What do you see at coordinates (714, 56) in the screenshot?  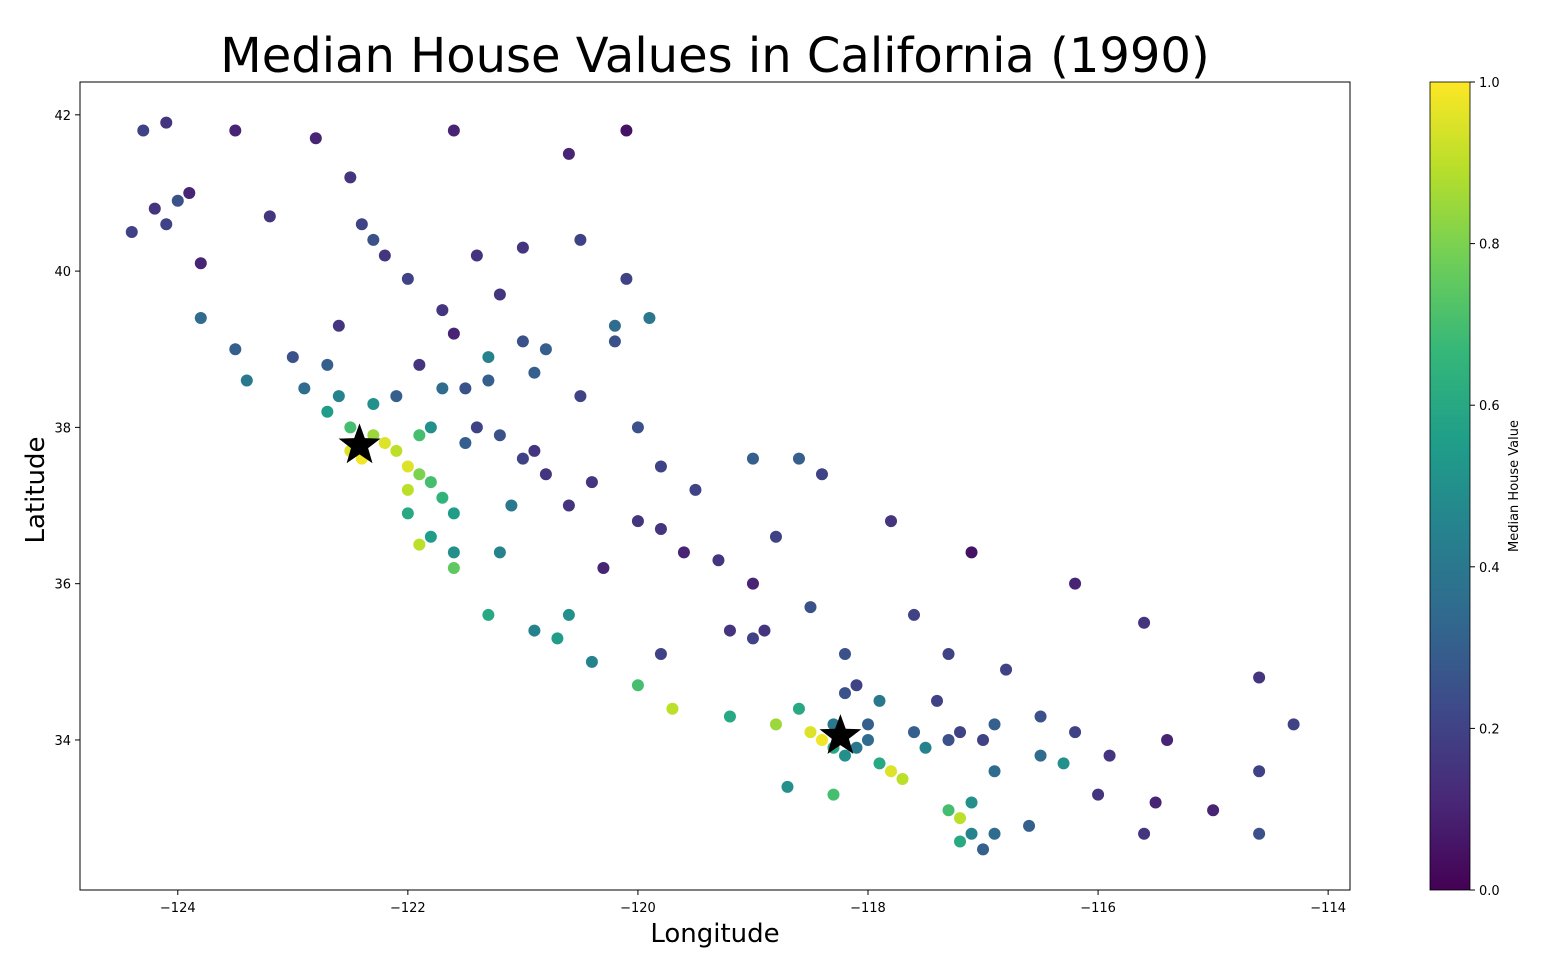 I see `chart-title: Median House Values in California (1990)` at bounding box center [714, 56].